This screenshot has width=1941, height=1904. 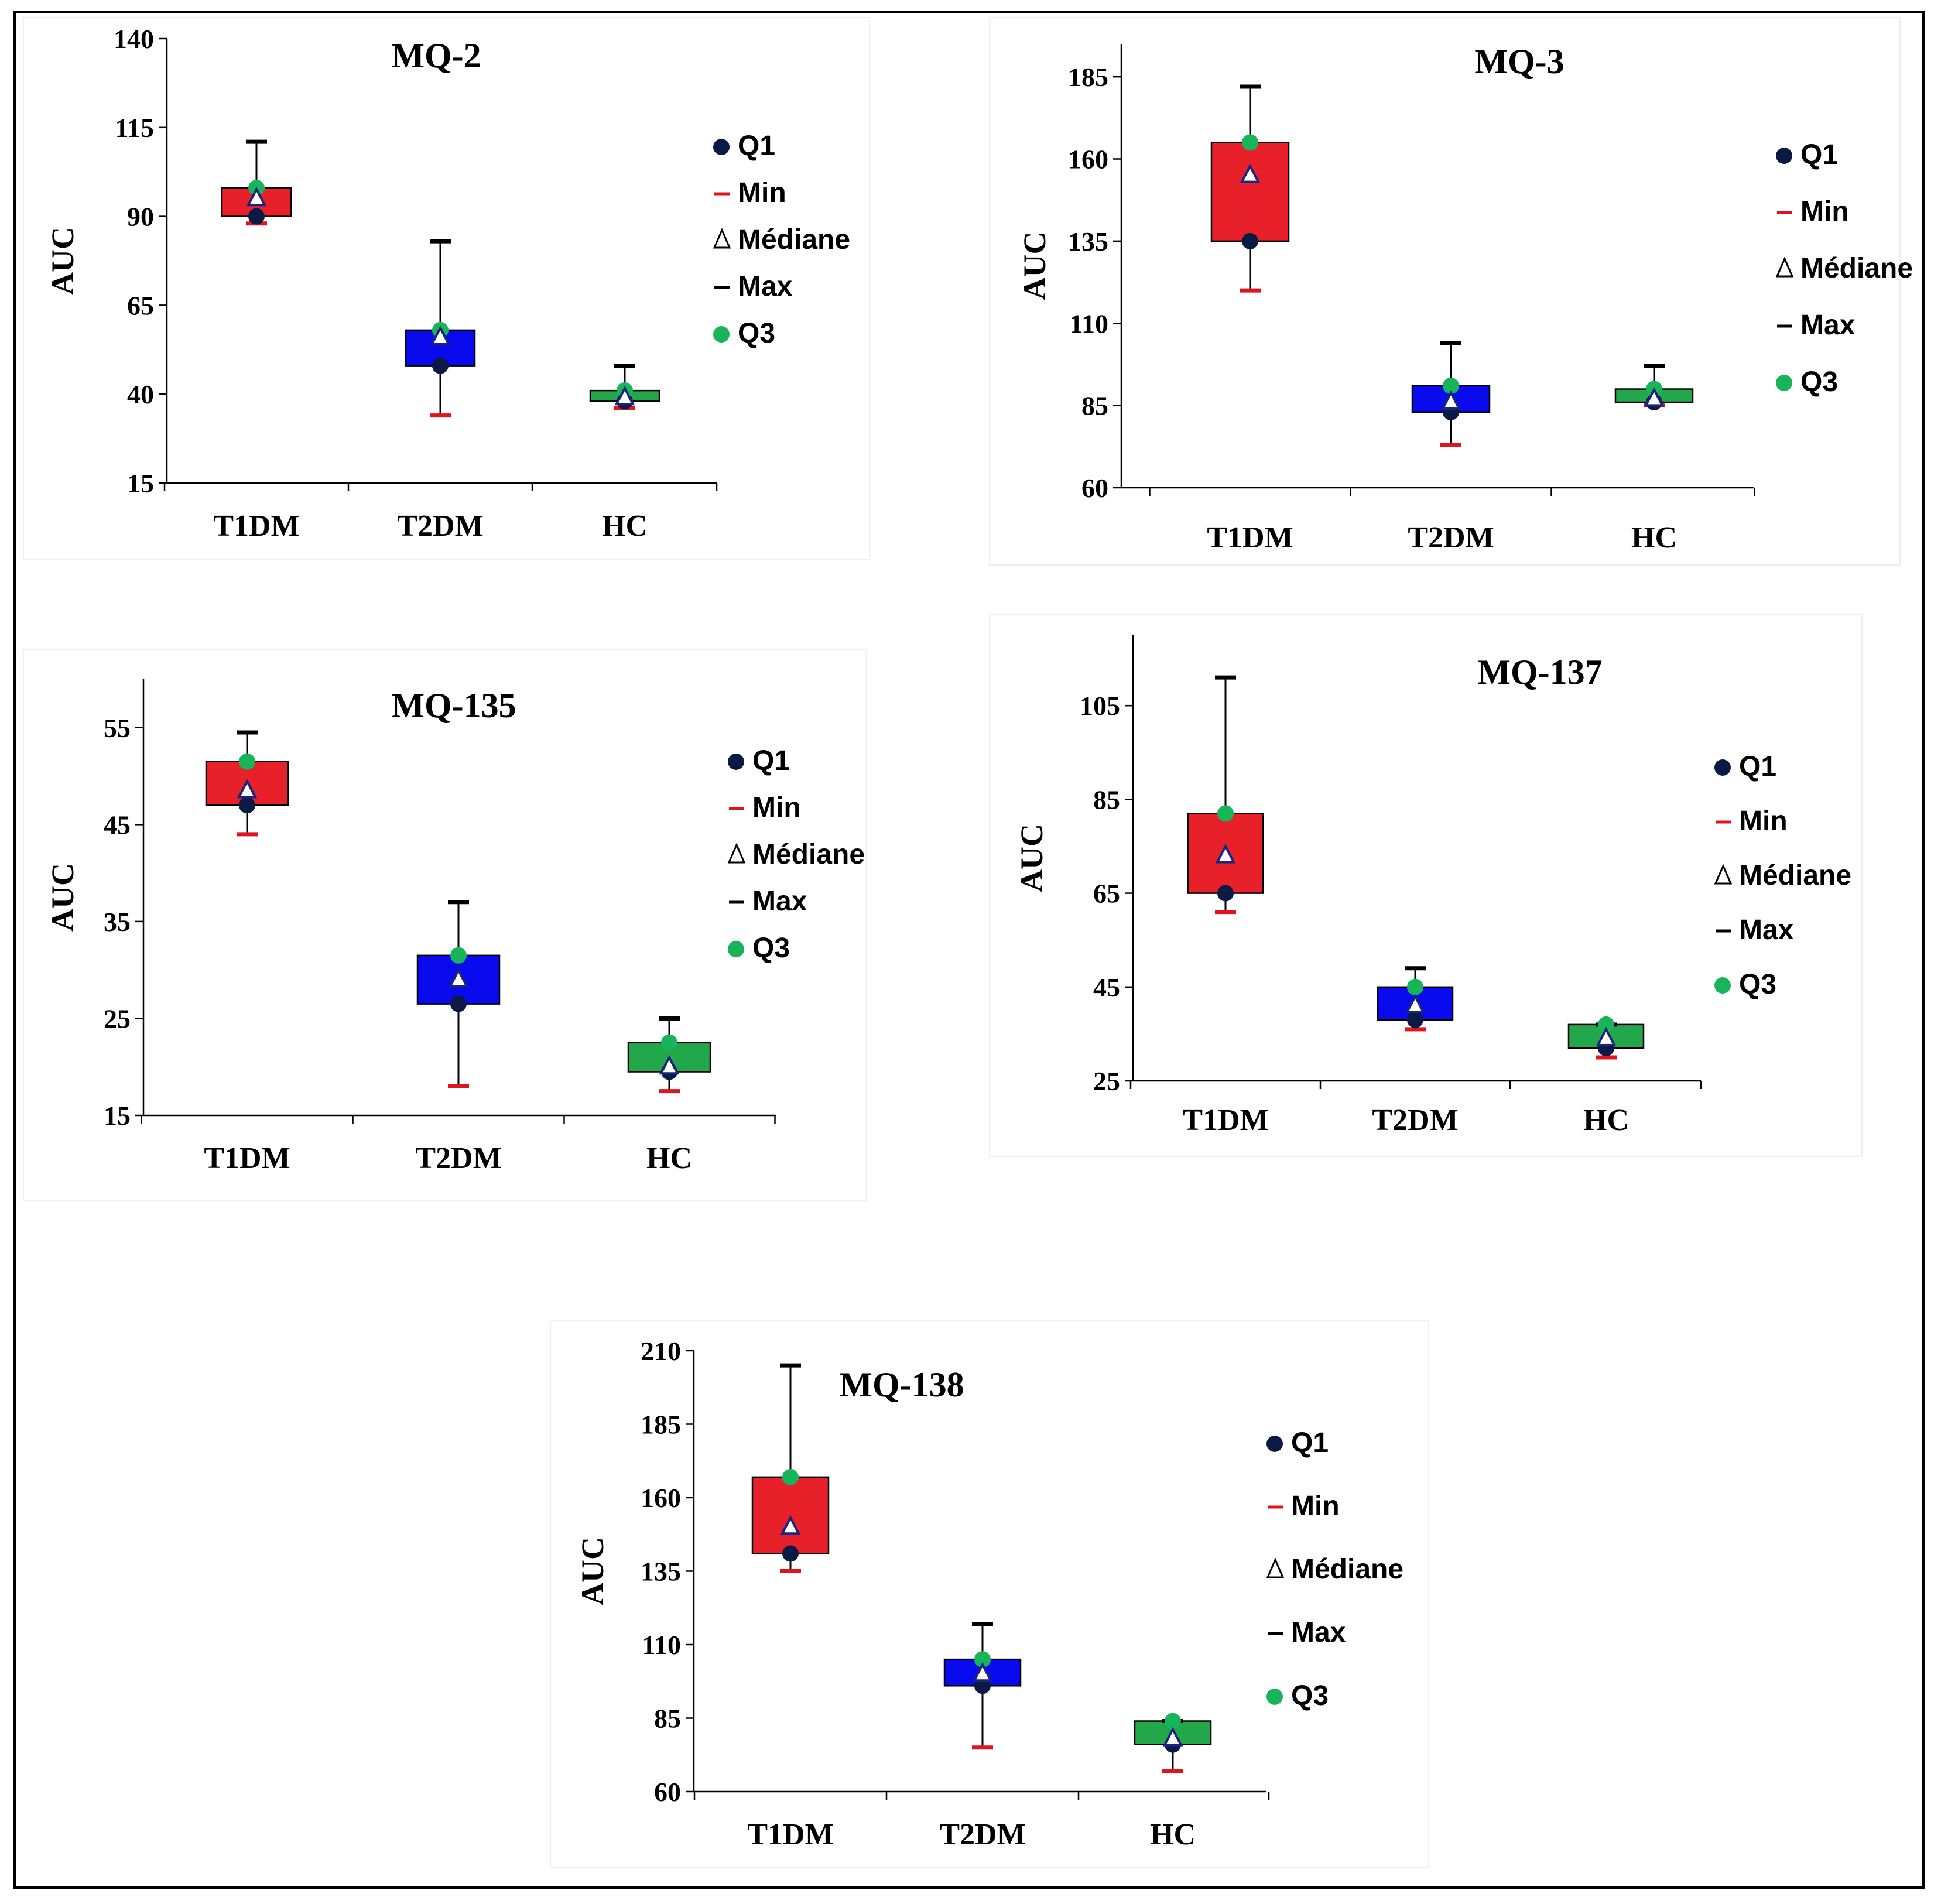 I want to click on box-t1dm, so click(x=1250, y=192).